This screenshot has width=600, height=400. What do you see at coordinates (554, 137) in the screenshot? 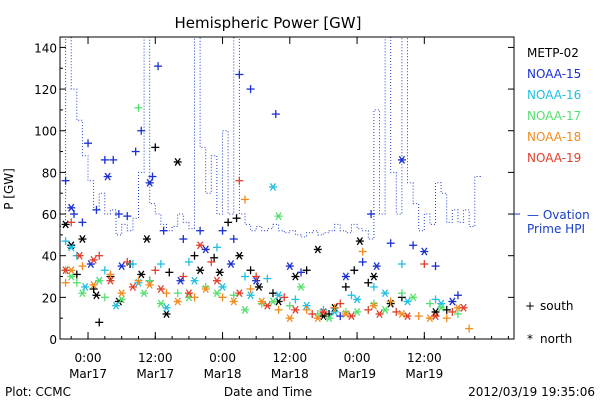
I see `legend-entry: NOAA-18` at bounding box center [554, 137].